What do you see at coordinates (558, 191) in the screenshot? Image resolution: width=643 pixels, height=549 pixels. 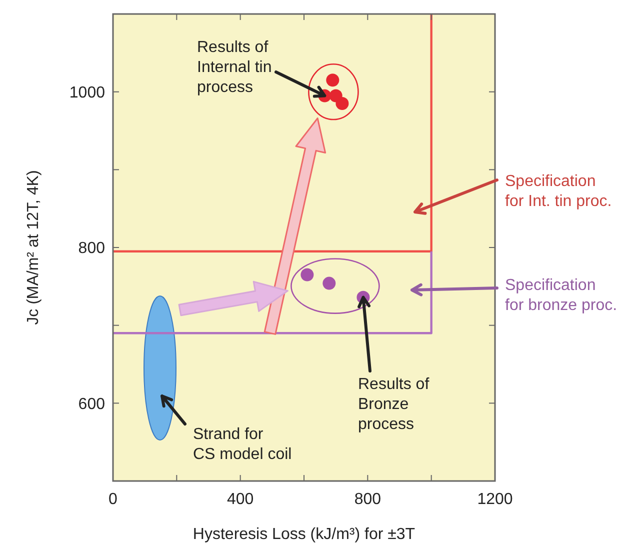 I see `text: Specification for Int. tin proc.` at bounding box center [558, 191].